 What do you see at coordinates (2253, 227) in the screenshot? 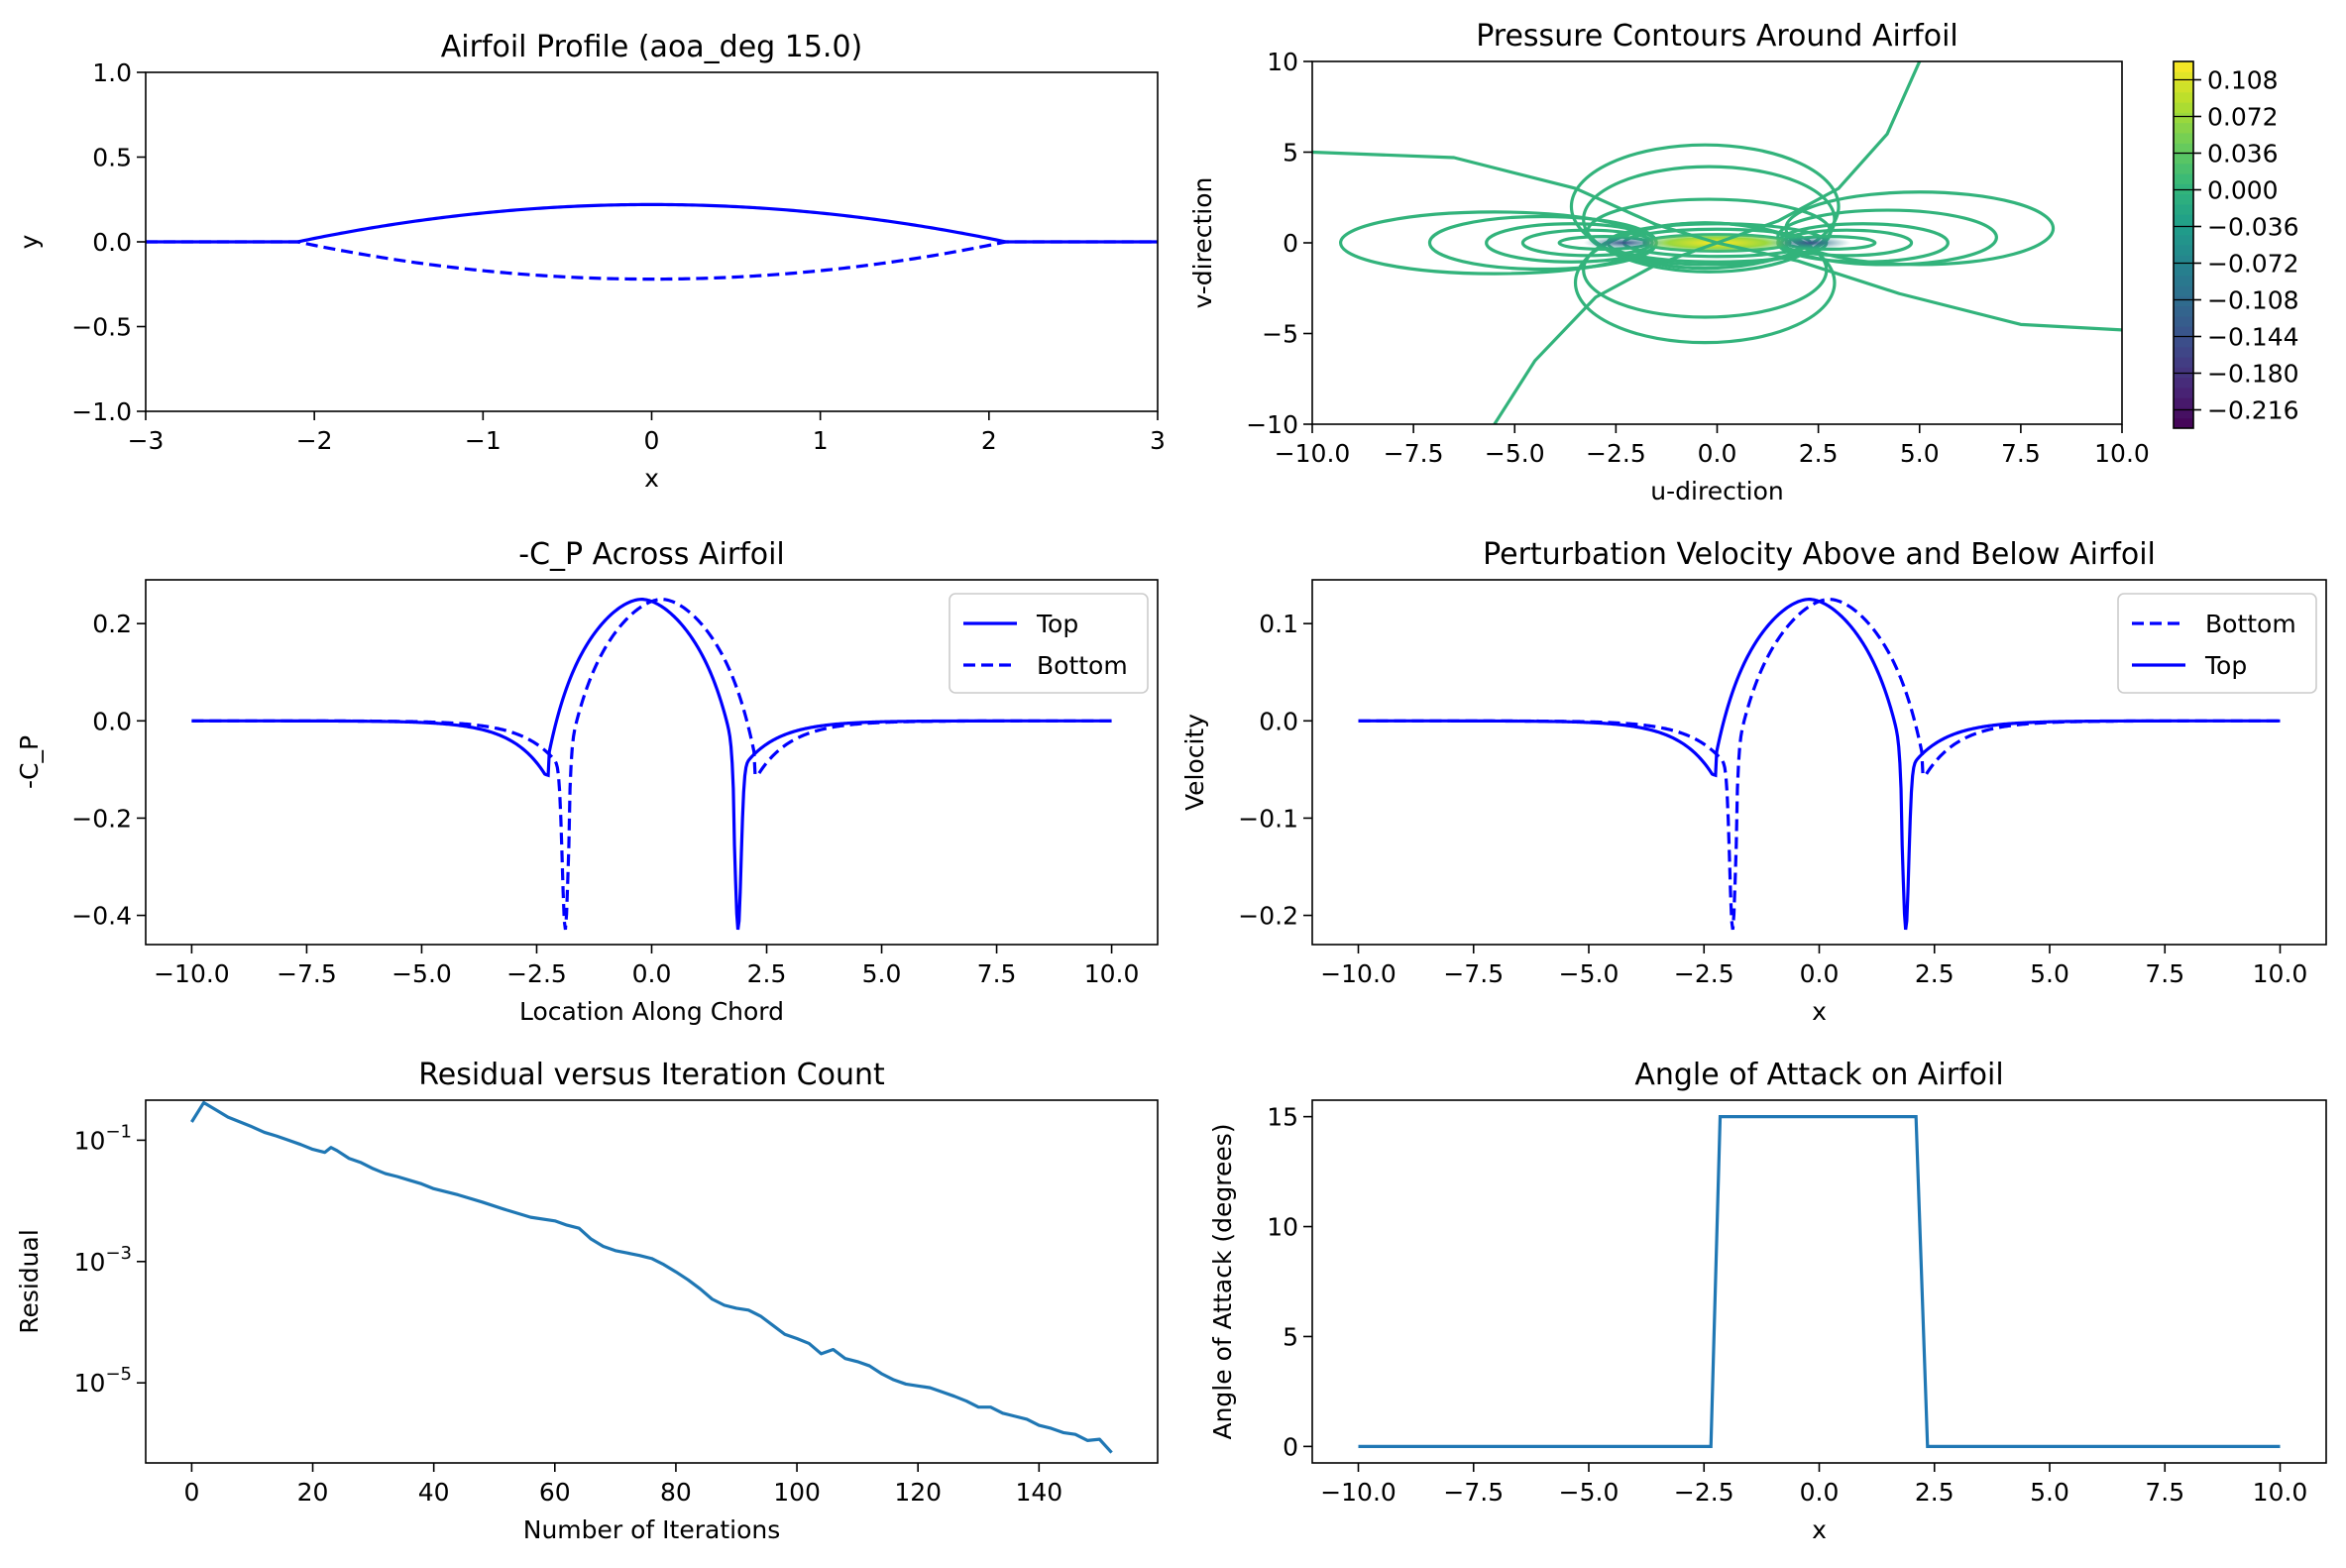
I see `colorbar-tick-label: −0.036` at bounding box center [2253, 227].